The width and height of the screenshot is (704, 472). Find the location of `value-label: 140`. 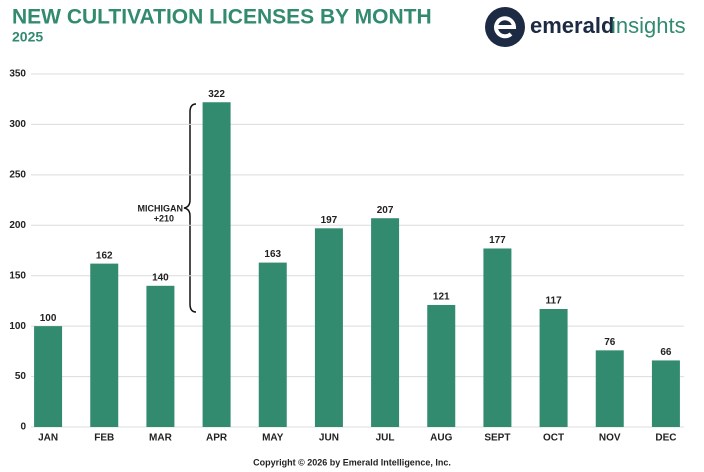

value-label: 140 is located at coordinates (160, 277).